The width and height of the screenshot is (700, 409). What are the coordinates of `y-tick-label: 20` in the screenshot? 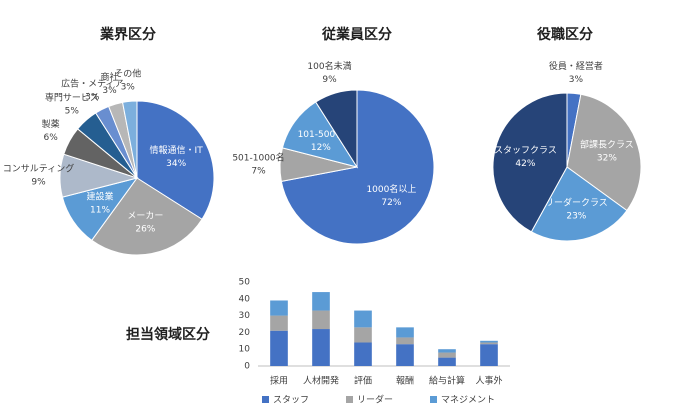 It's located at (245, 333).